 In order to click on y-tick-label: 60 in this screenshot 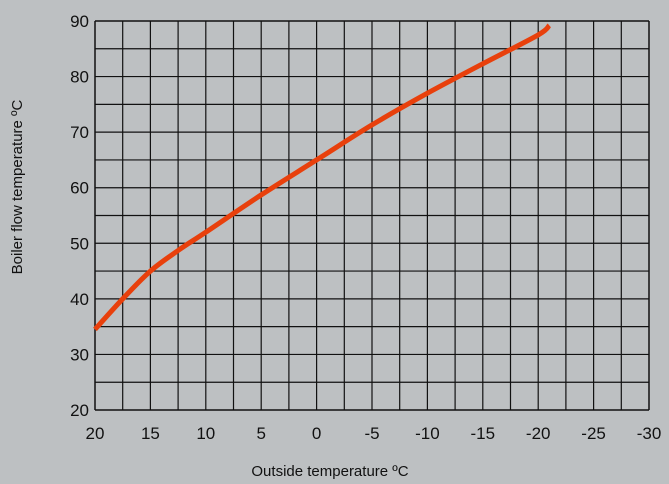, I will do `click(79, 188)`.